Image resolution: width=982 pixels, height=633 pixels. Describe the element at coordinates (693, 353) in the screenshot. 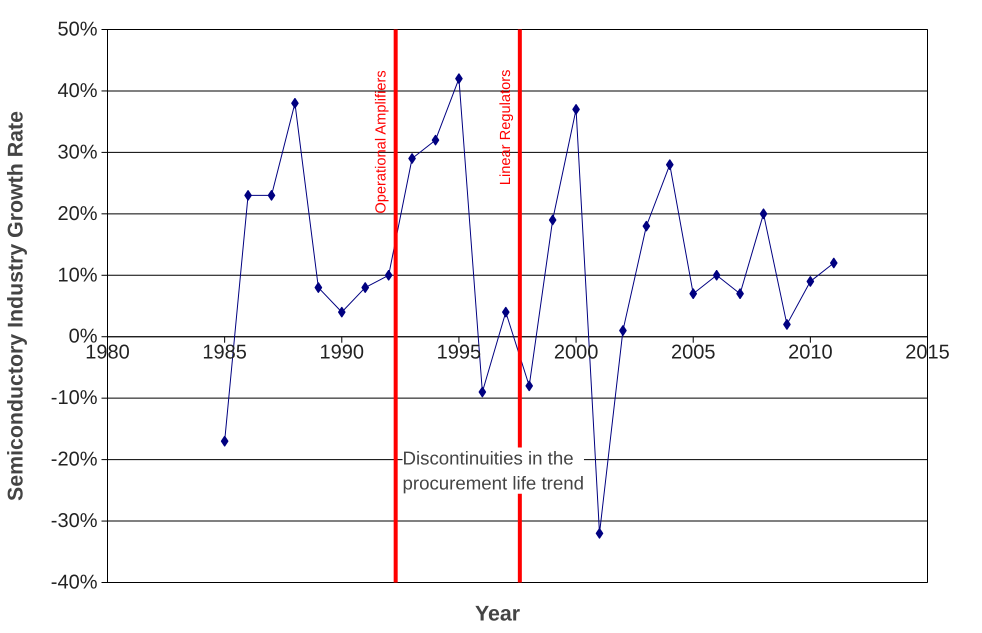

I see `x-tick-label: 2005` at that location.